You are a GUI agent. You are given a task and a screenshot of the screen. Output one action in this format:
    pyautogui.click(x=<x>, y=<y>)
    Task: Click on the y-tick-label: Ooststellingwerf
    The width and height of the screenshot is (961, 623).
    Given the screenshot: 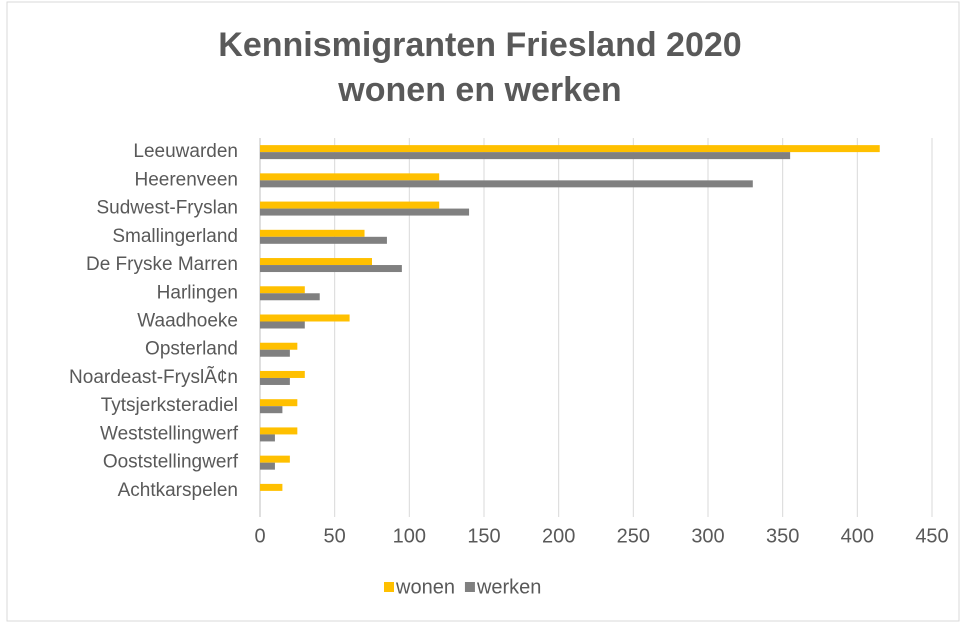 What is the action you would take?
    pyautogui.click(x=171, y=462)
    